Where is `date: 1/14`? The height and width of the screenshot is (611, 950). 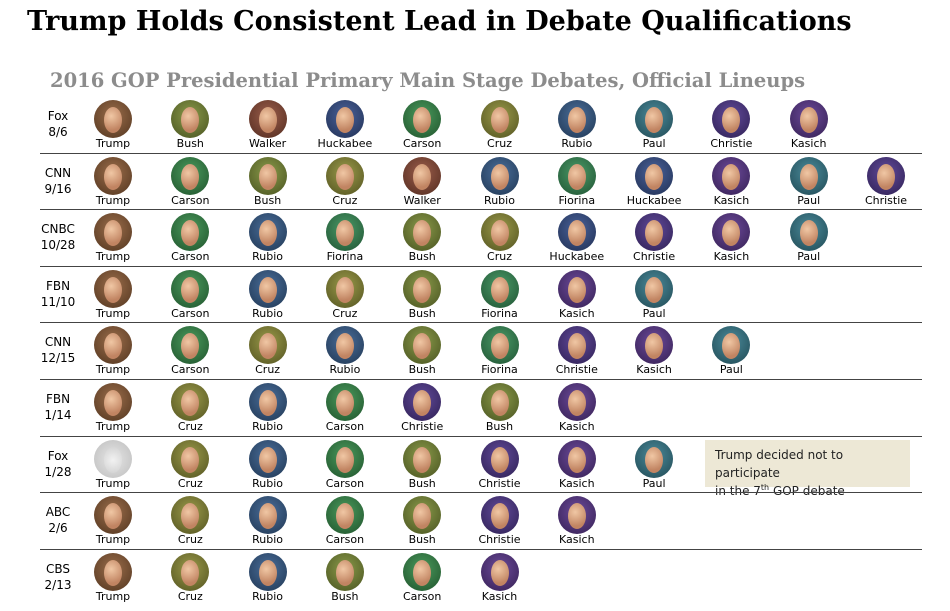
date: 1/14 is located at coordinates (58, 415).